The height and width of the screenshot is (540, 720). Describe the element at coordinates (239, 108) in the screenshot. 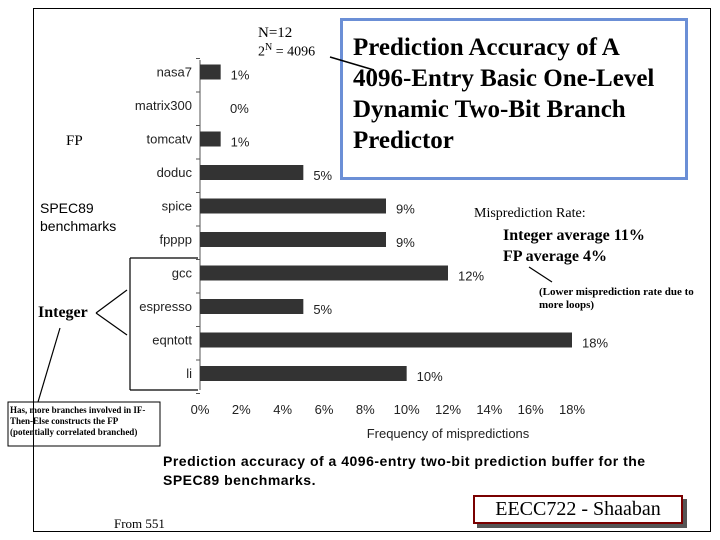

I see `value-label: 0%` at that location.